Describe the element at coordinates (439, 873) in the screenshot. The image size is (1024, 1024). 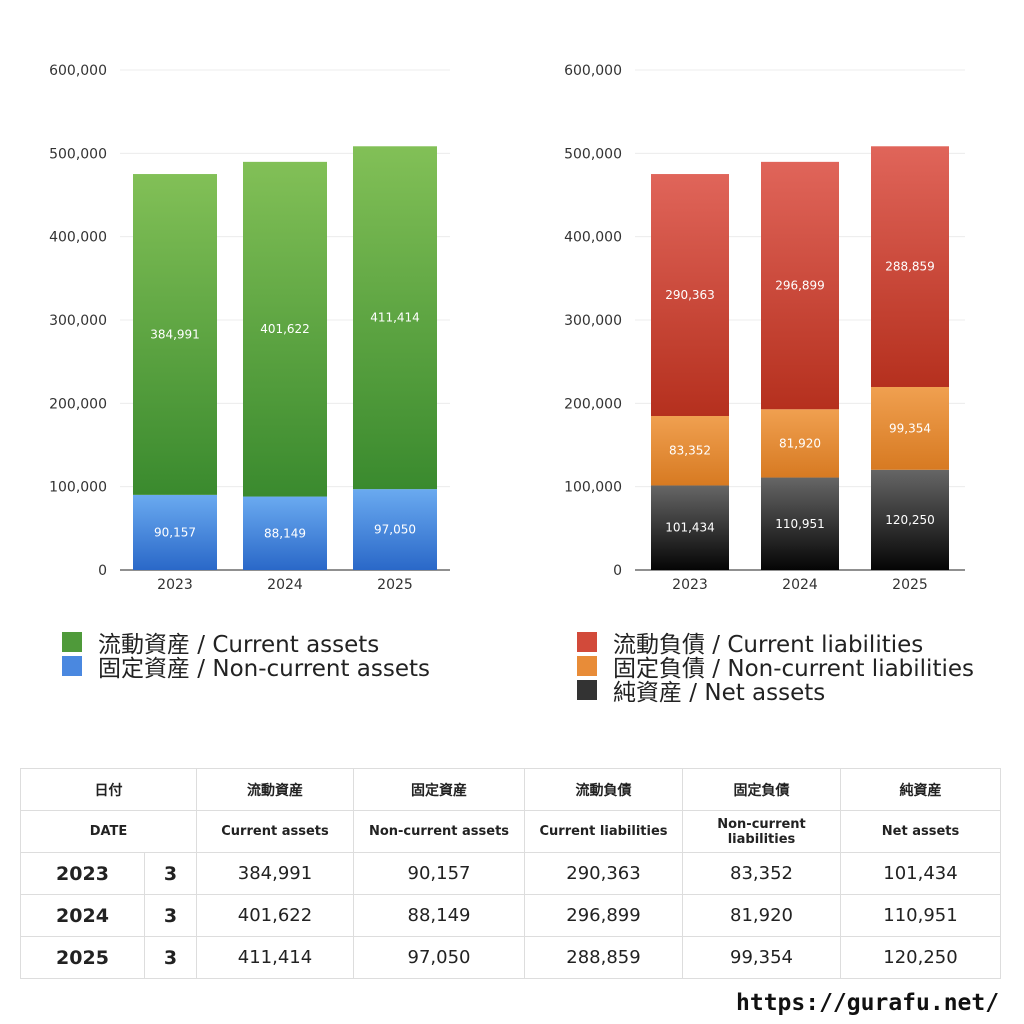
I see `value-cell: 90,157` at that location.